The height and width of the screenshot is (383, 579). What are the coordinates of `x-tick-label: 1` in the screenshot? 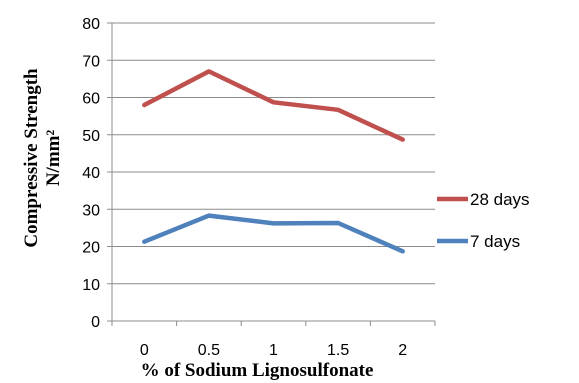 It's located at (273, 350).